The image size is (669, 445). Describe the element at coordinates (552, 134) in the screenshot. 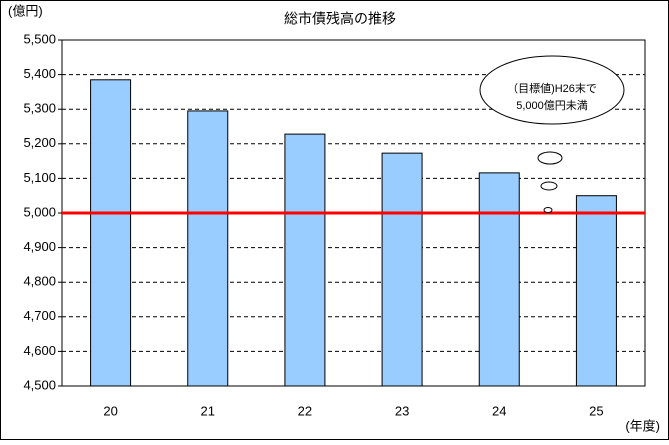

I see `annotation-cloud: （目標値)H26末で 5,000億円未満` at that location.